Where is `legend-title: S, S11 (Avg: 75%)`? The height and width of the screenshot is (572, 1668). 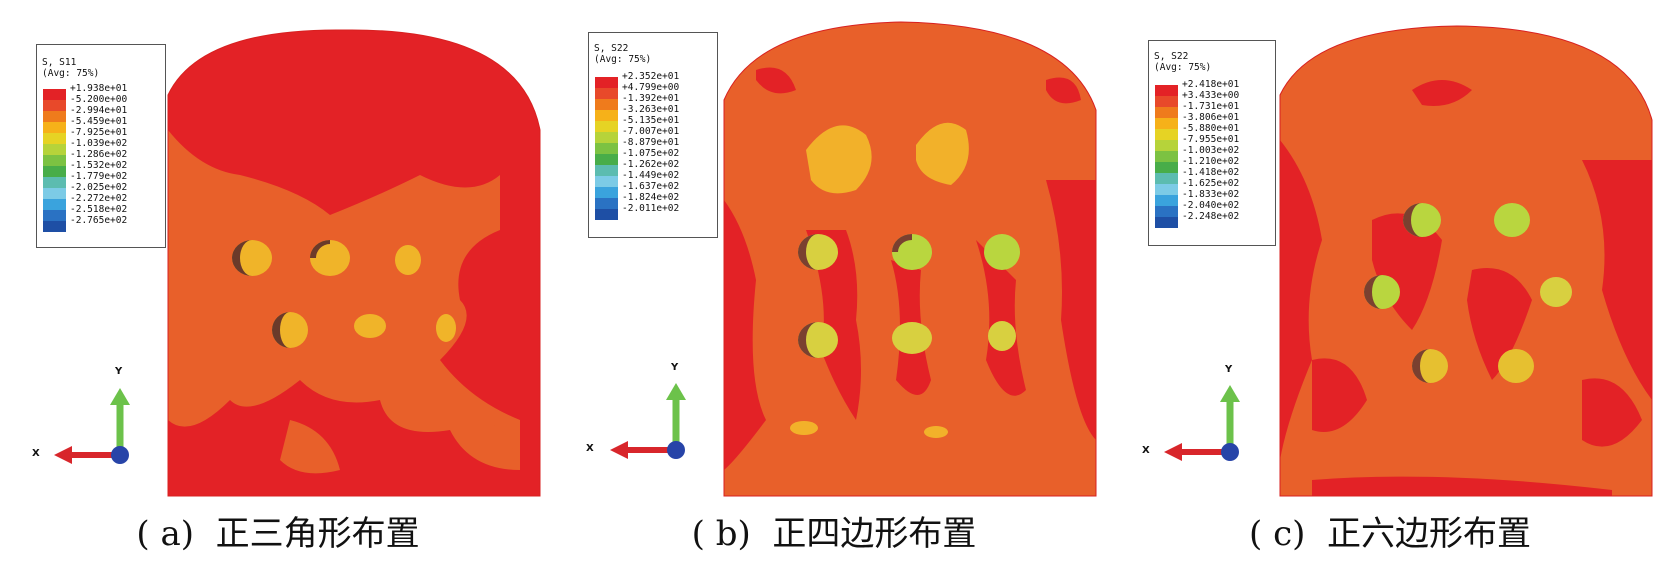 legend-title: S, S11 (Avg: 75%) is located at coordinates (71, 68).